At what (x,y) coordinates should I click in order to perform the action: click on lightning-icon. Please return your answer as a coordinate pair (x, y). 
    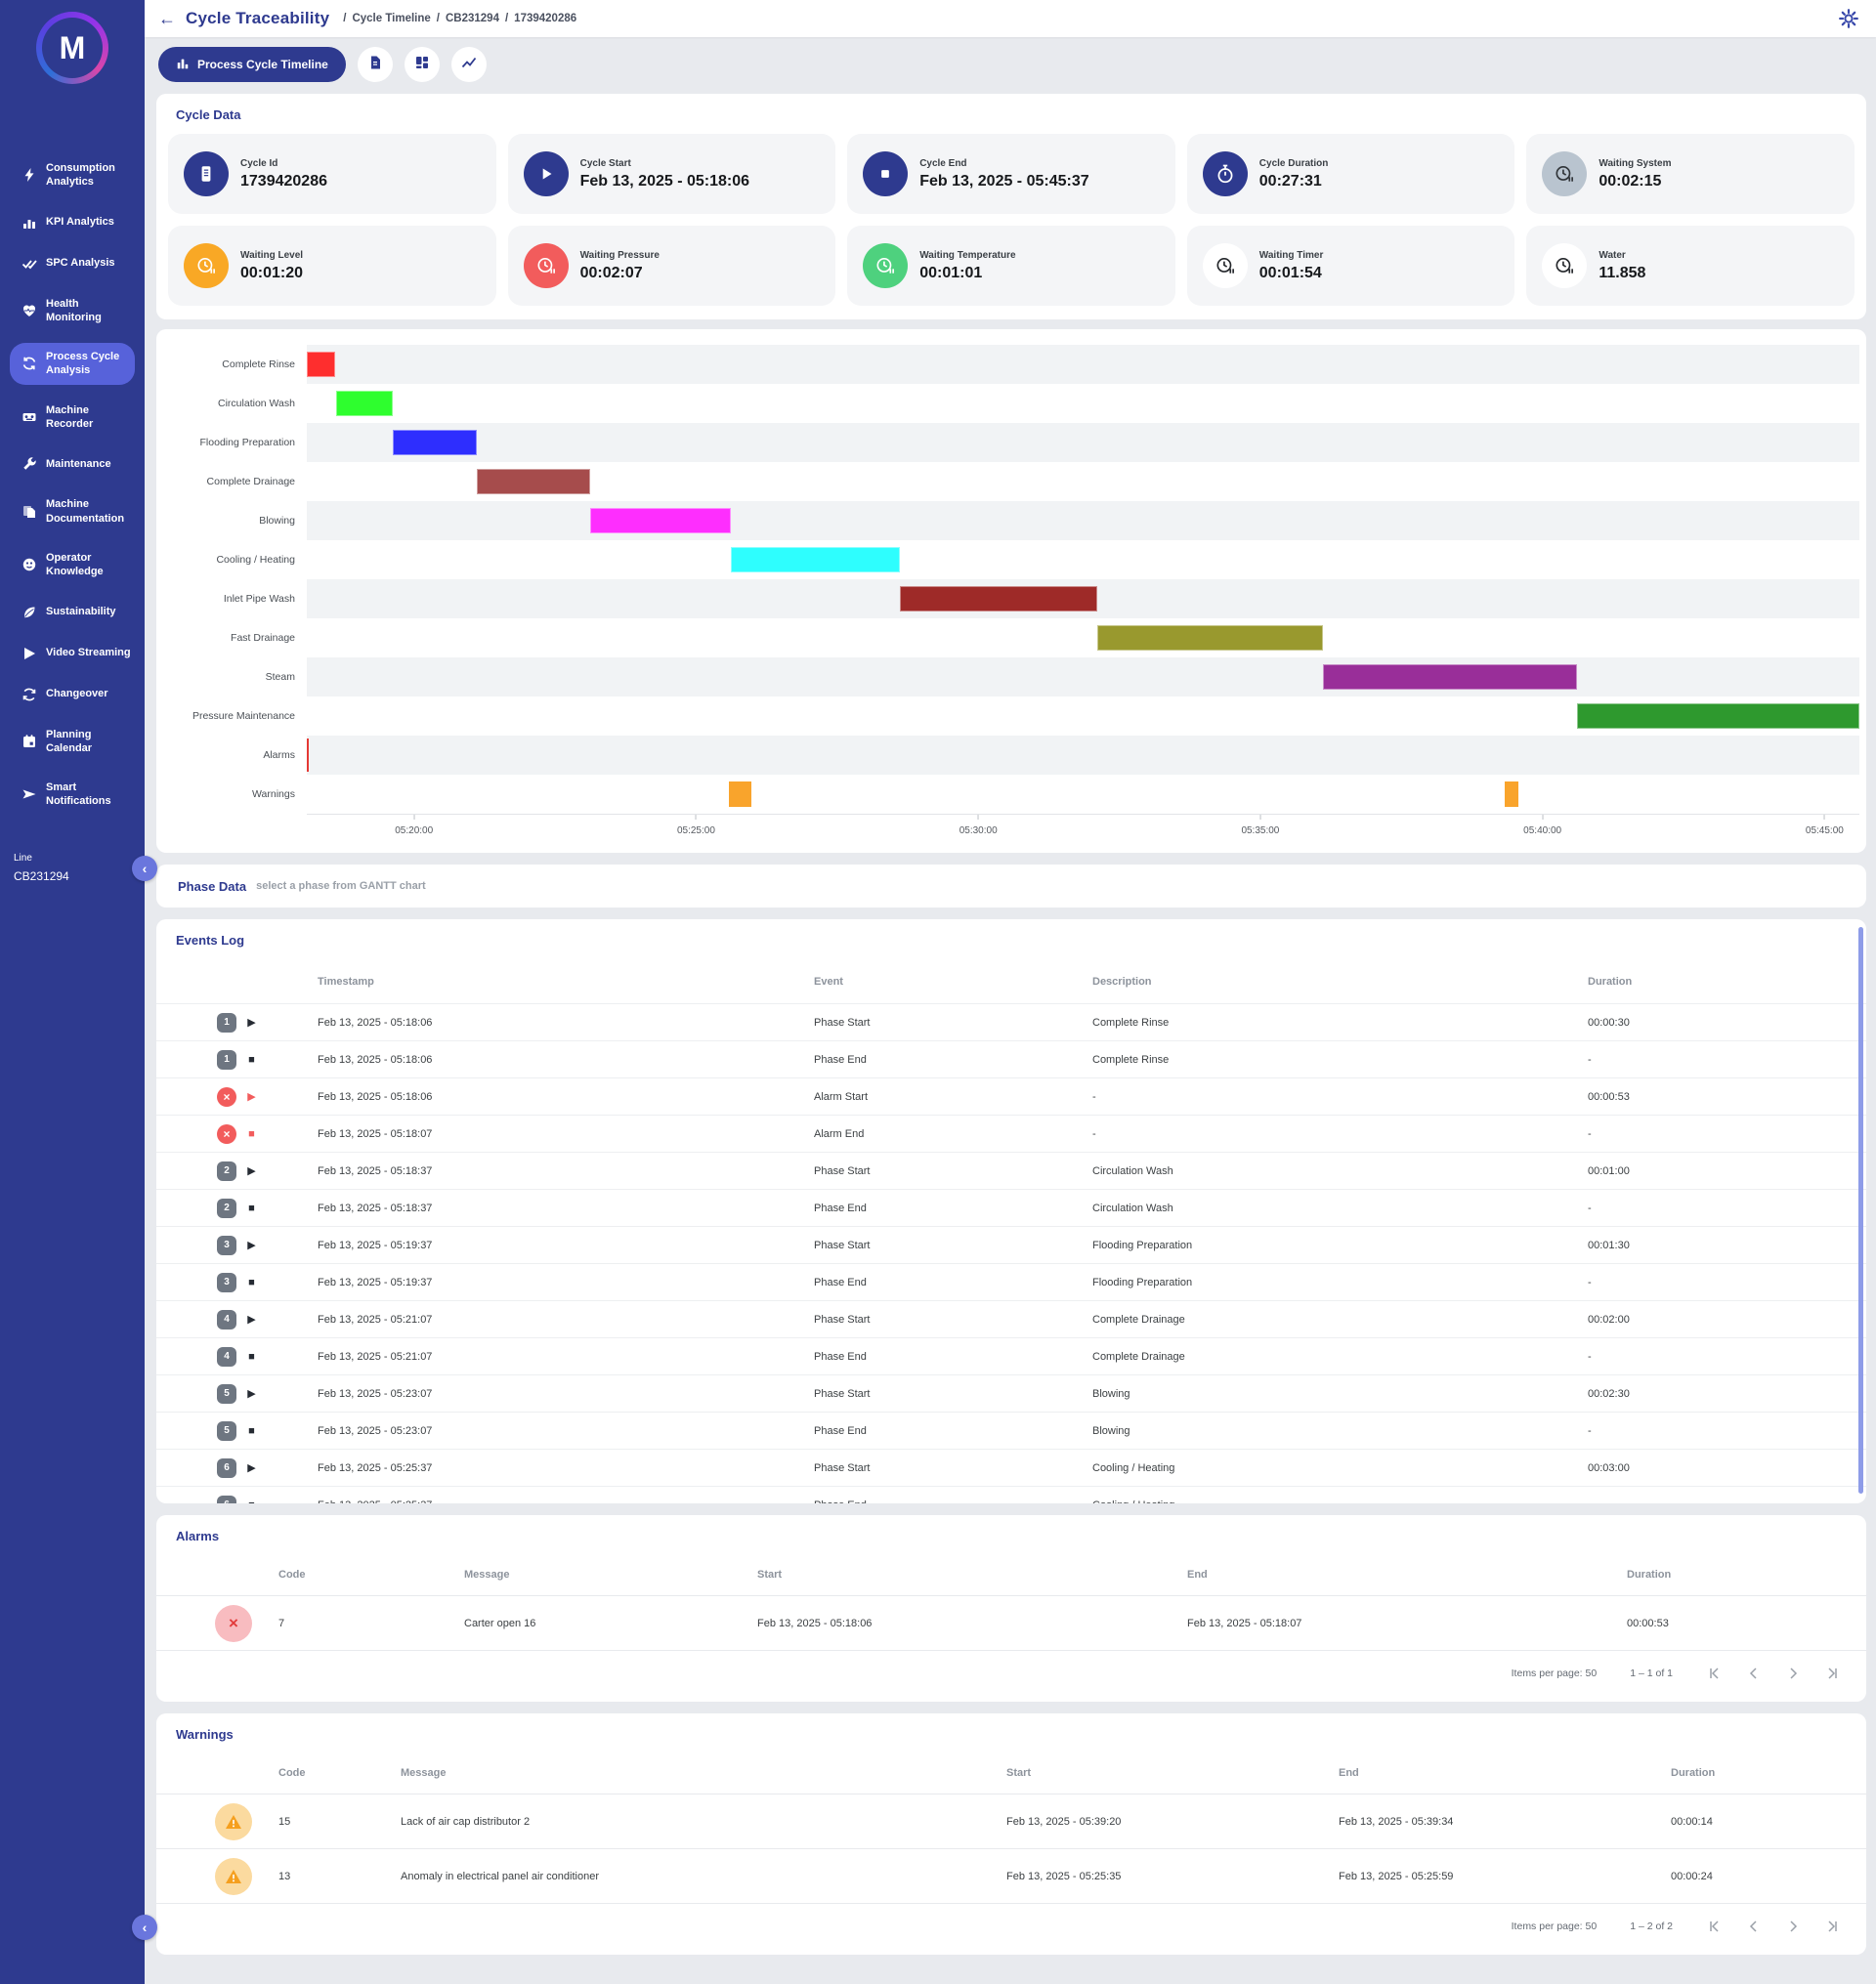
    Looking at the image, I should click on (29, 175).